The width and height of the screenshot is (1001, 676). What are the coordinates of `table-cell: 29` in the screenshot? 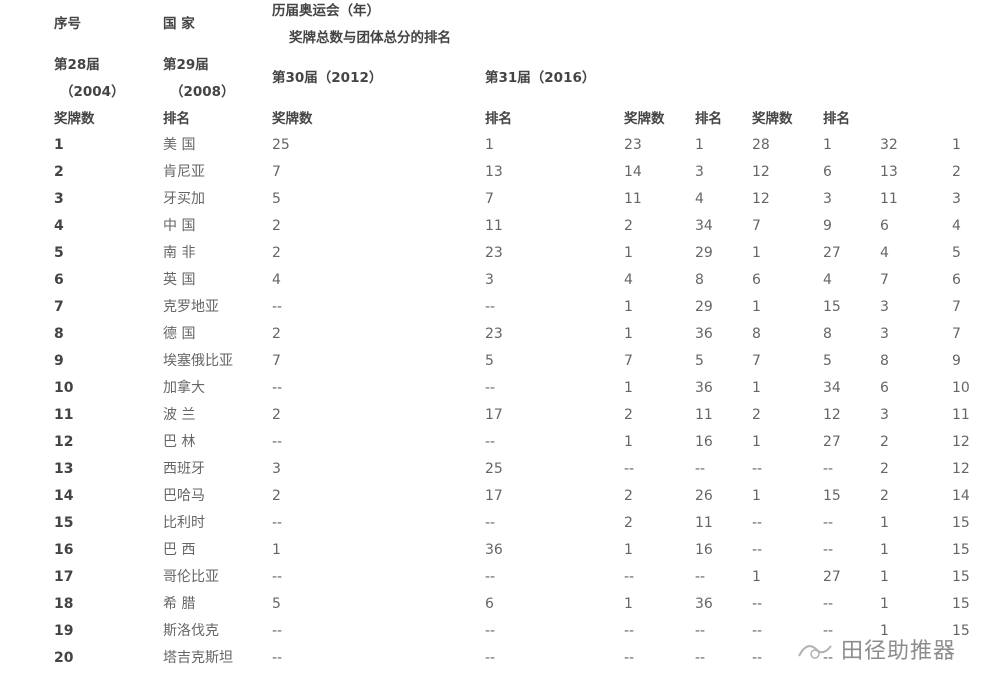 It's located at (704, 253).